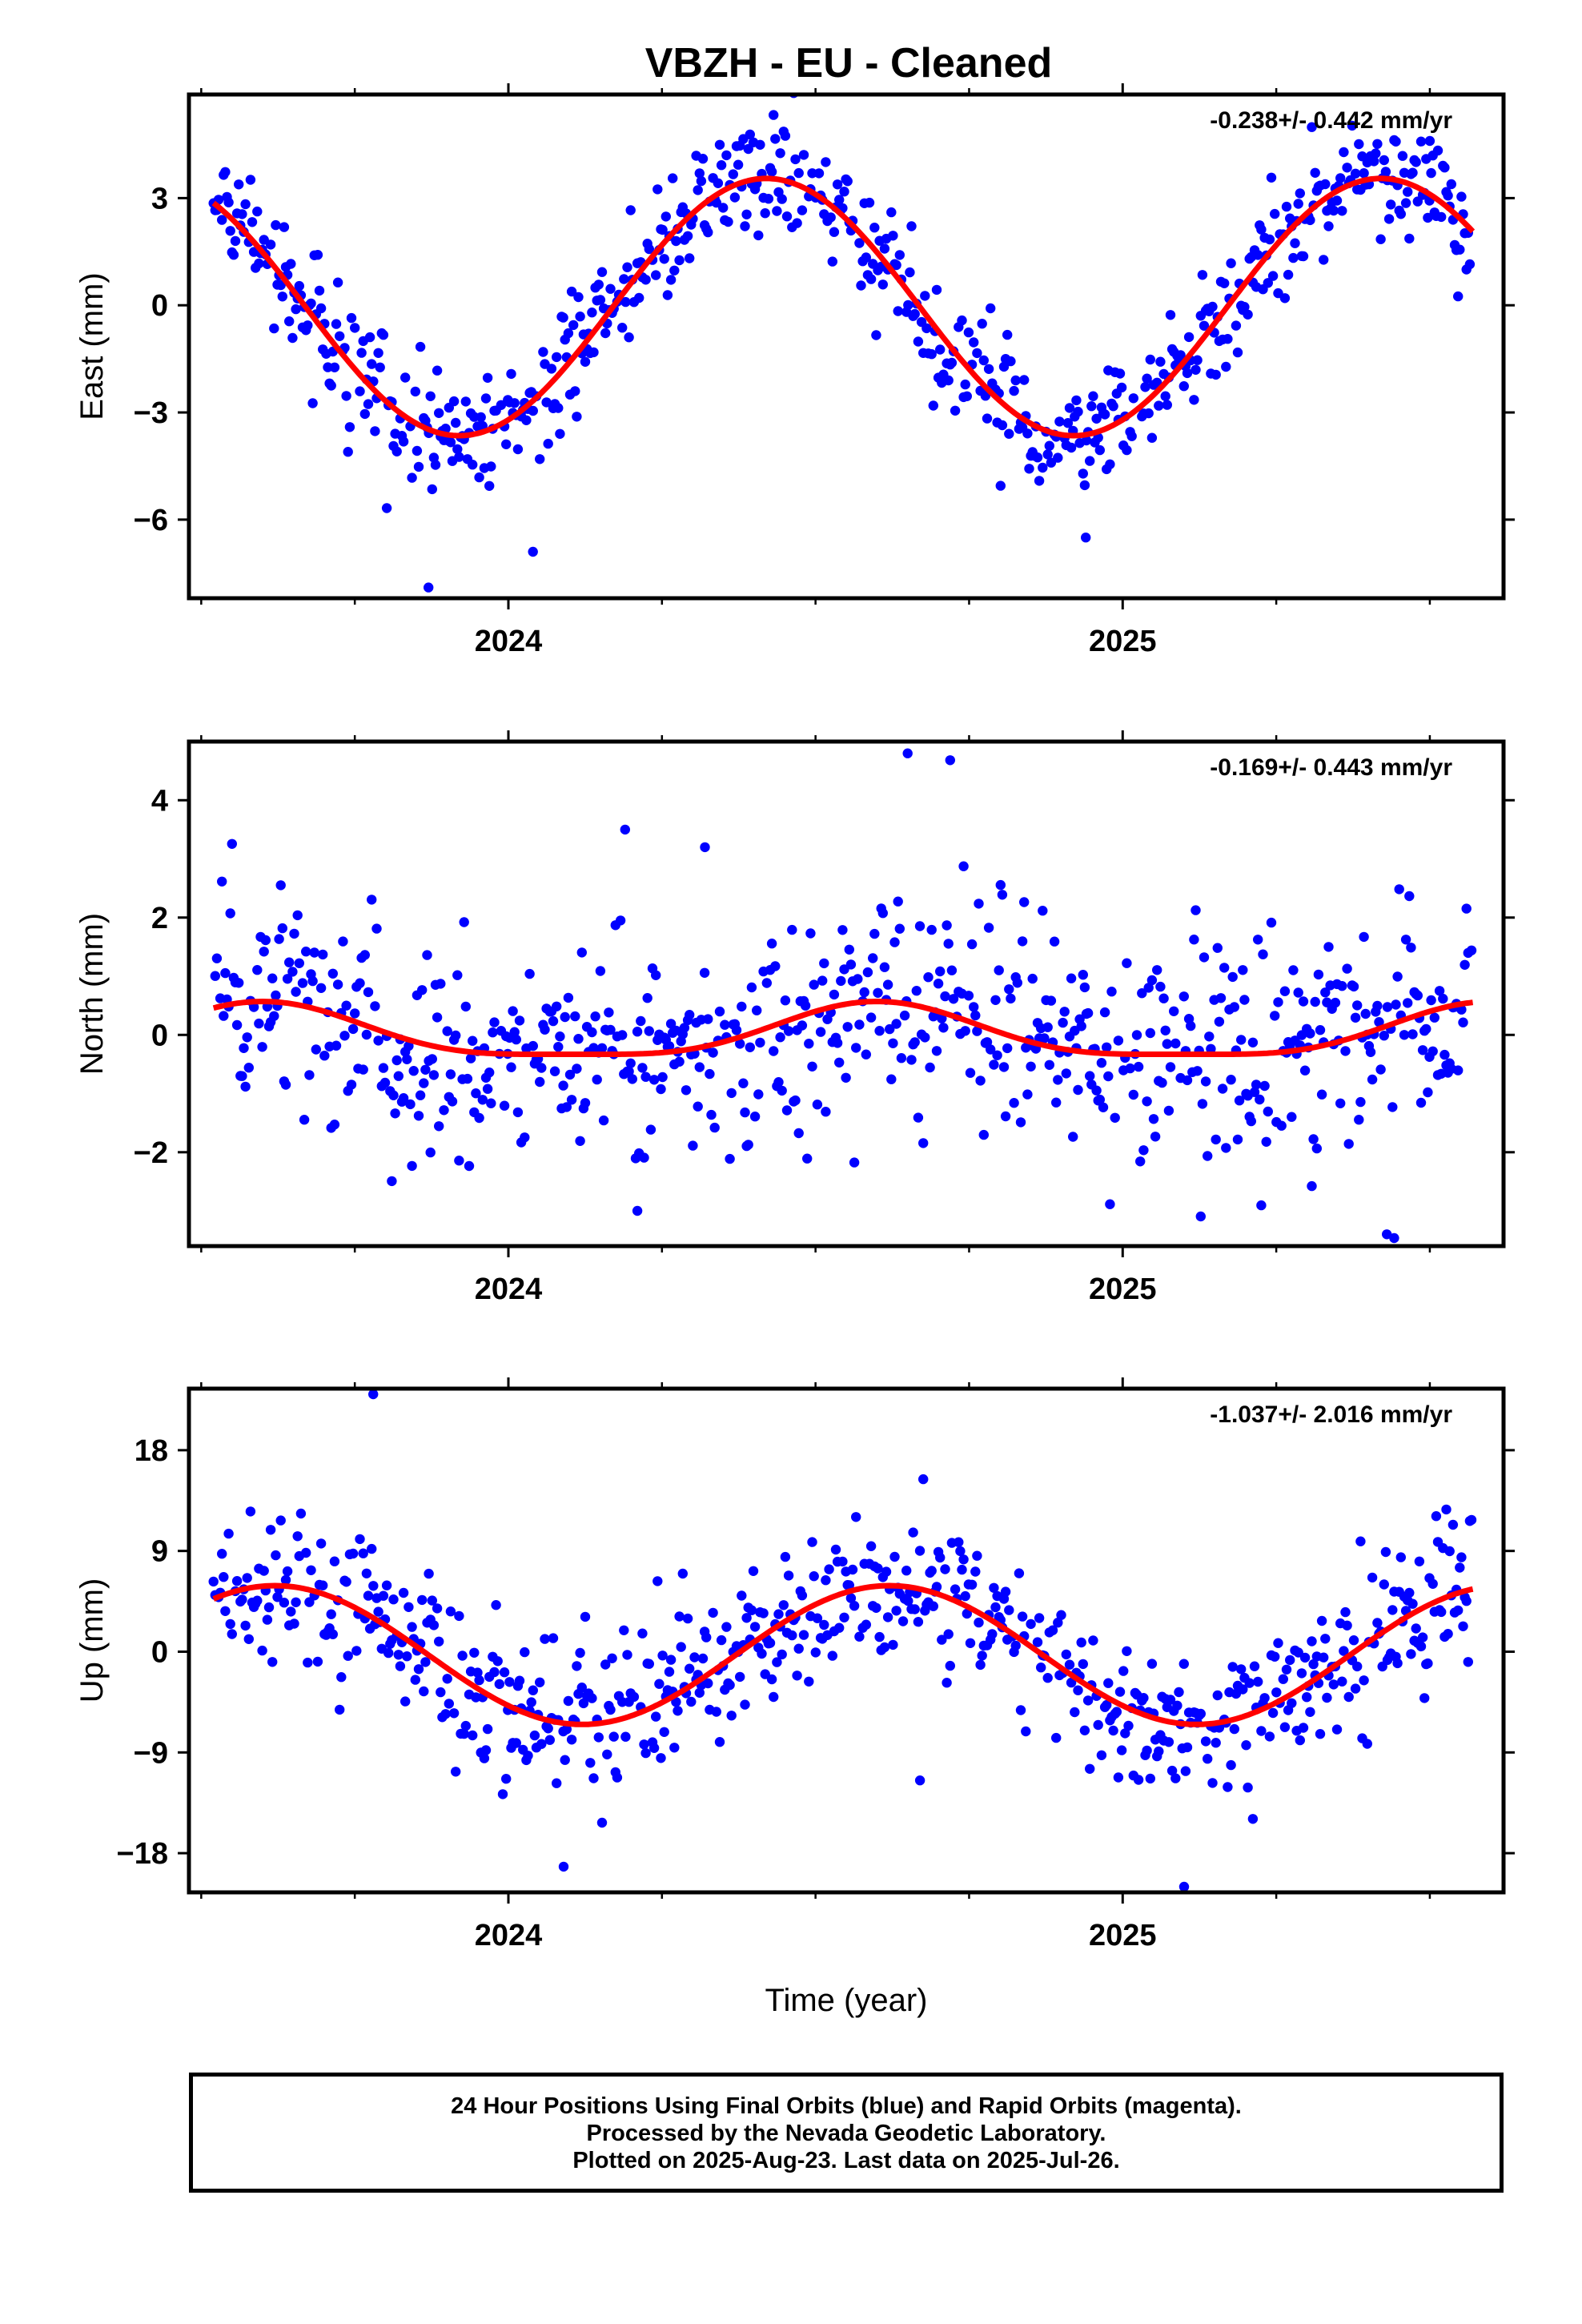 This screenshot has height=2324, width=1582. I want to click on x-tick-label: 2025, so click(1123, 1289).